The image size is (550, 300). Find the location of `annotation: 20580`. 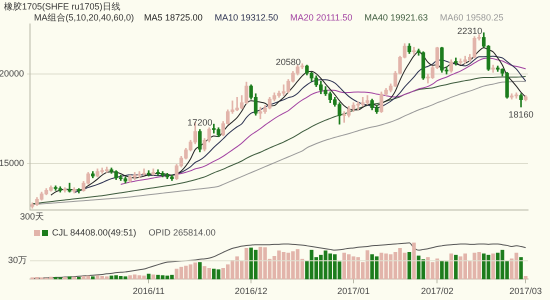

annotation: 20580 is located at coordinates (288, 62).